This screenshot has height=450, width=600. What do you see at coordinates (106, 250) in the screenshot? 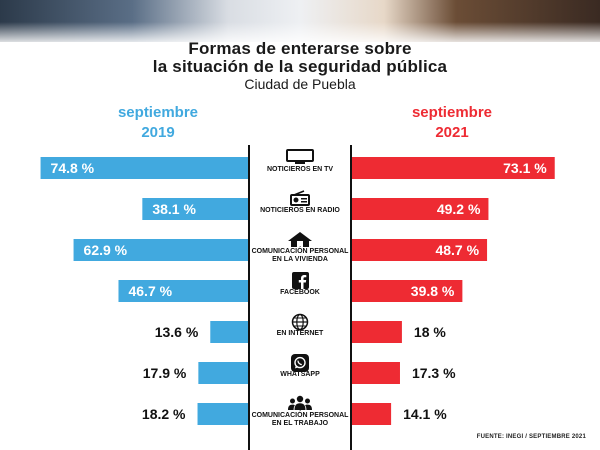
I see `value-label-2019-2: 62.9 %` at bounding box center [106, 250].